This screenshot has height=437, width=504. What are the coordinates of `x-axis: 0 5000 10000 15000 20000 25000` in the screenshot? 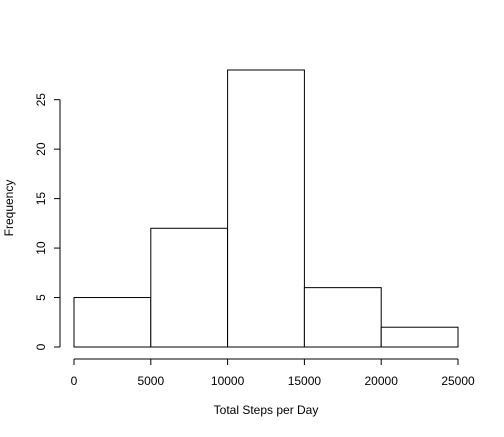 It's located at (273, 373).